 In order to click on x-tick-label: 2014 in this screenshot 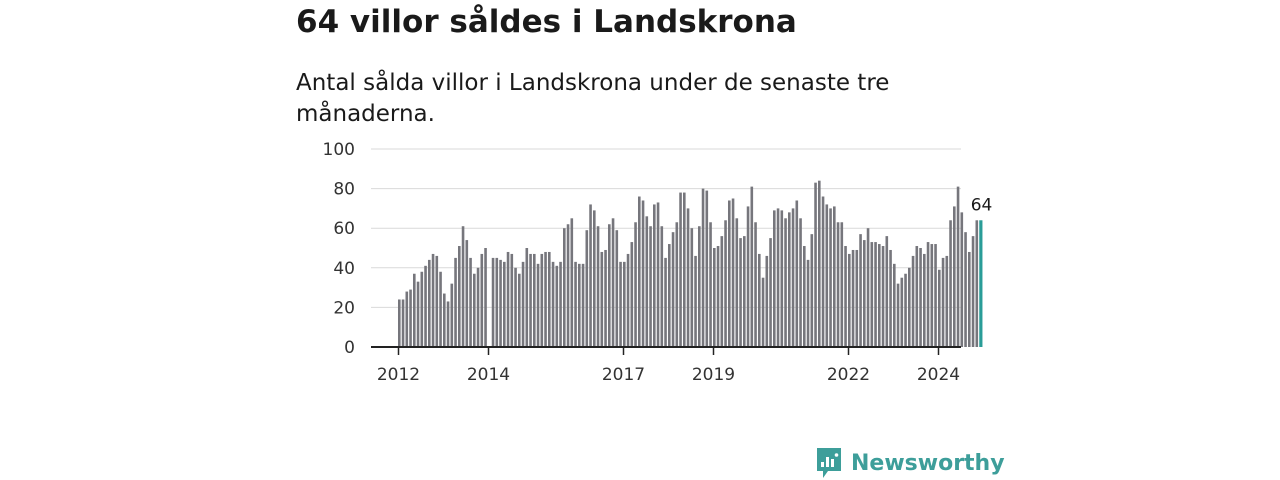, I will do `click(488, 375)`.